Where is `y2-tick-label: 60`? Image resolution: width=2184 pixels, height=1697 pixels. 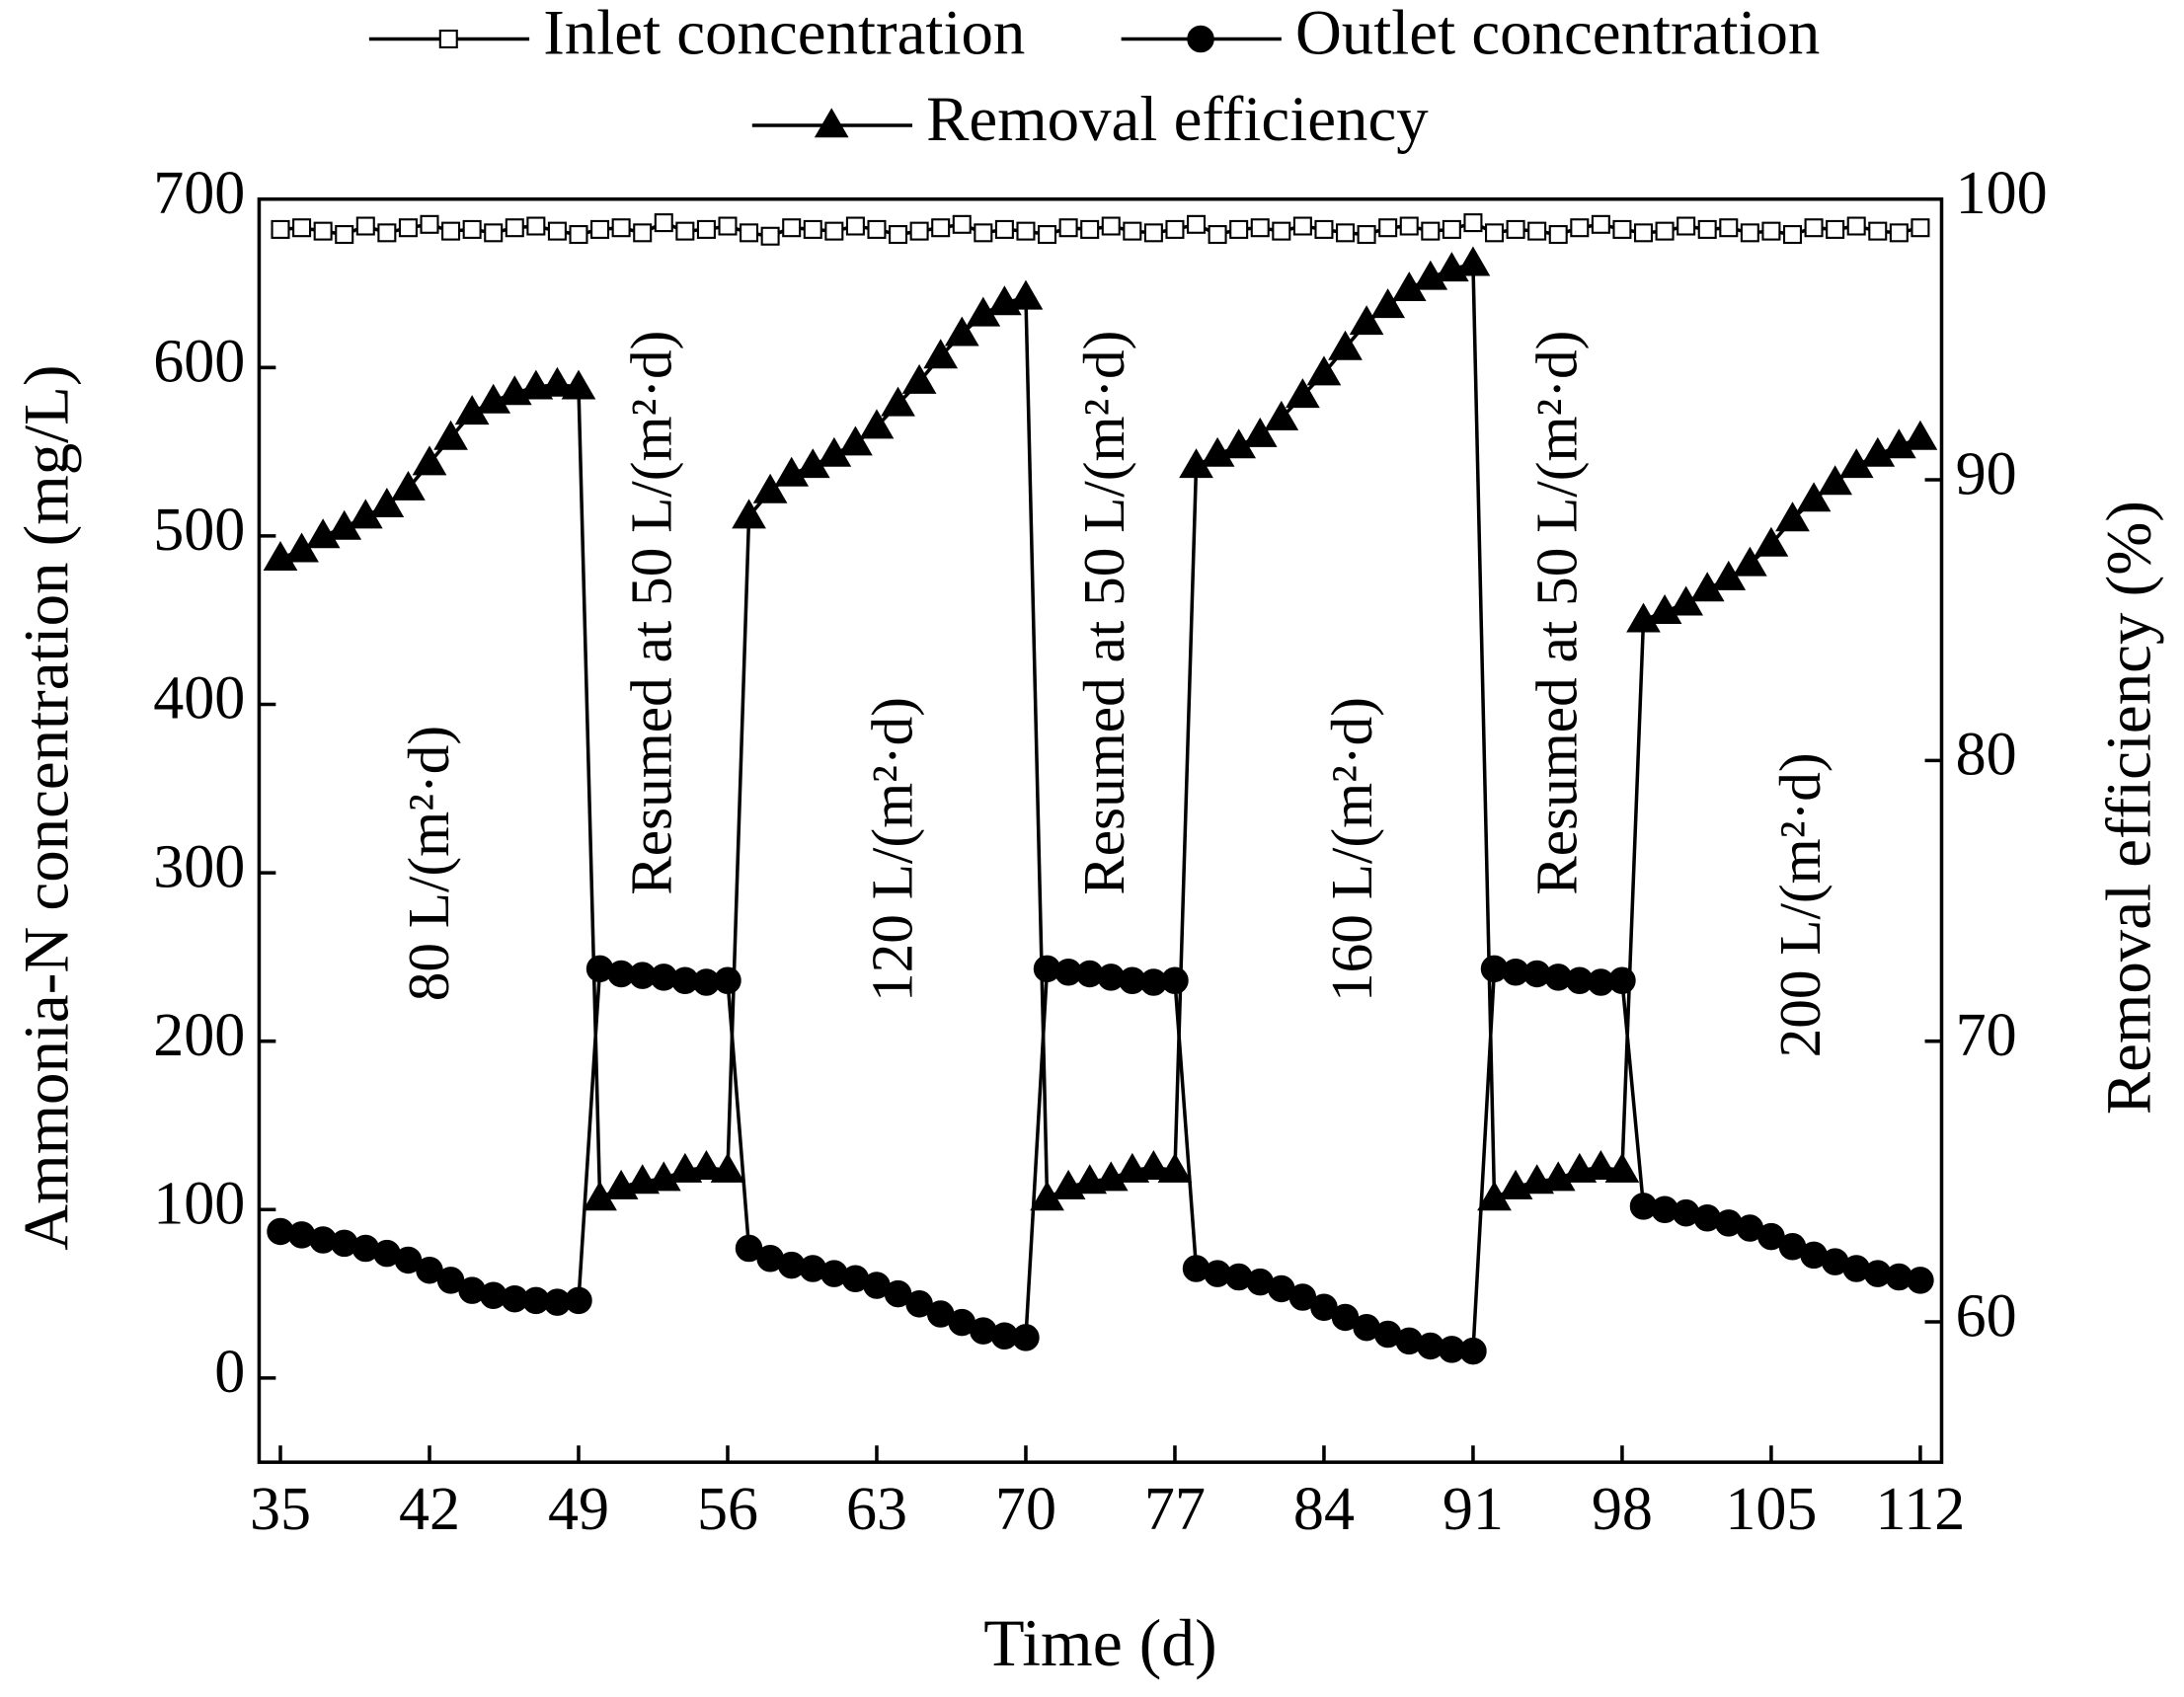
y2-tick-label: 60 is located at coordinates (1986, 1316).